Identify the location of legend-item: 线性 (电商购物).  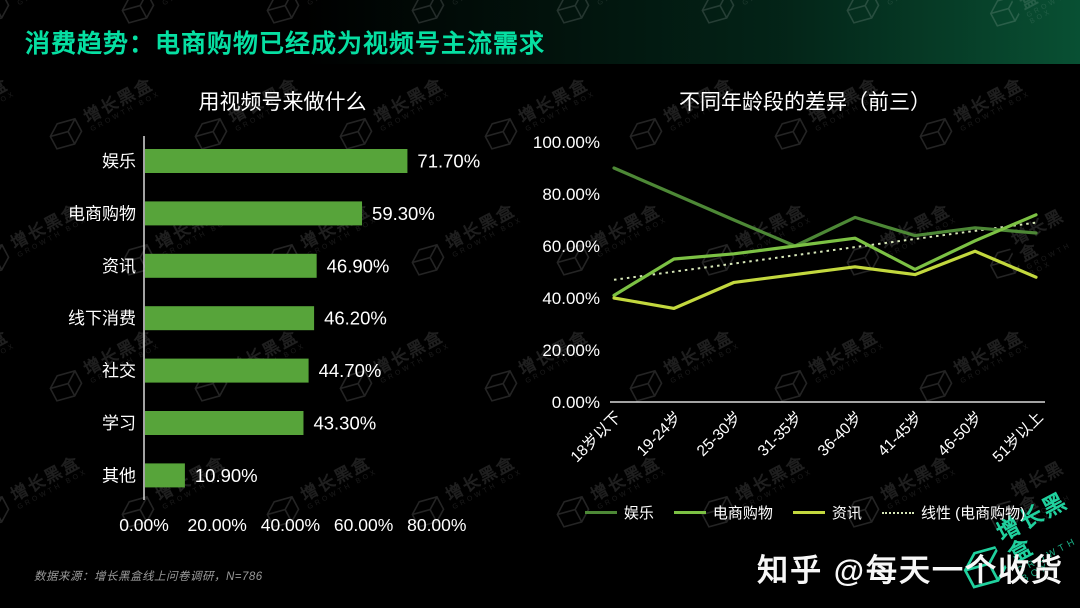
(953, 512).